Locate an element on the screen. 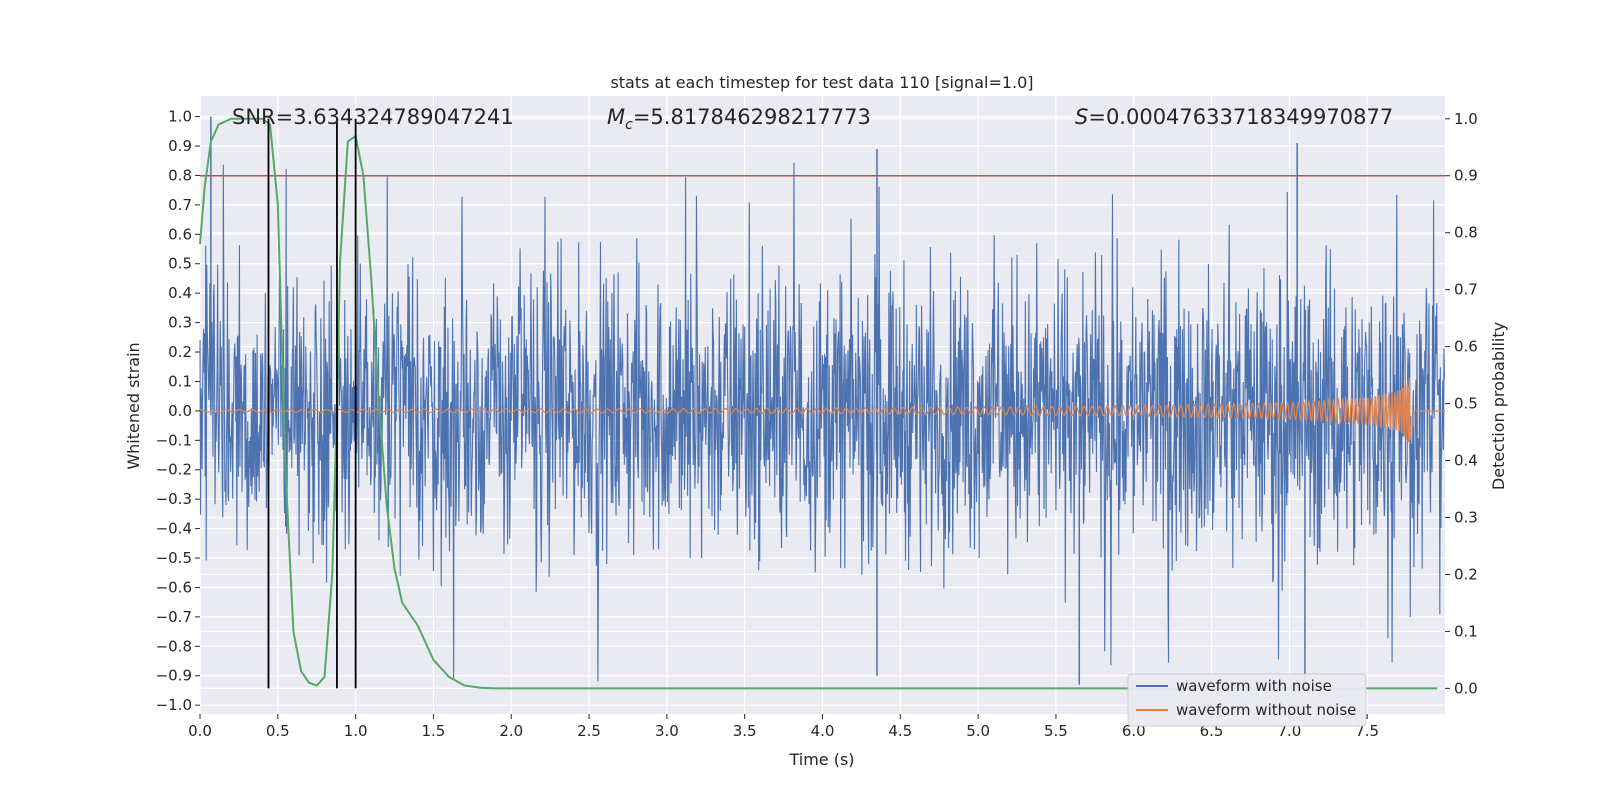 Image resolution: width=1600 pixels, height=800 pixels. legend-label-noise: waveform with noise is located at coordinates (1254, 686).